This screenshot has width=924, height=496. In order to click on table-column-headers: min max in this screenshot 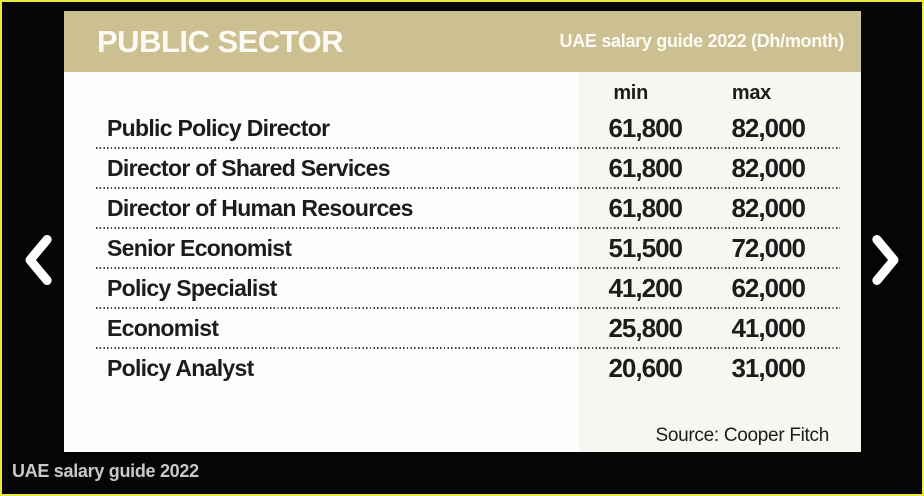, I will do `click(468, 90)`.